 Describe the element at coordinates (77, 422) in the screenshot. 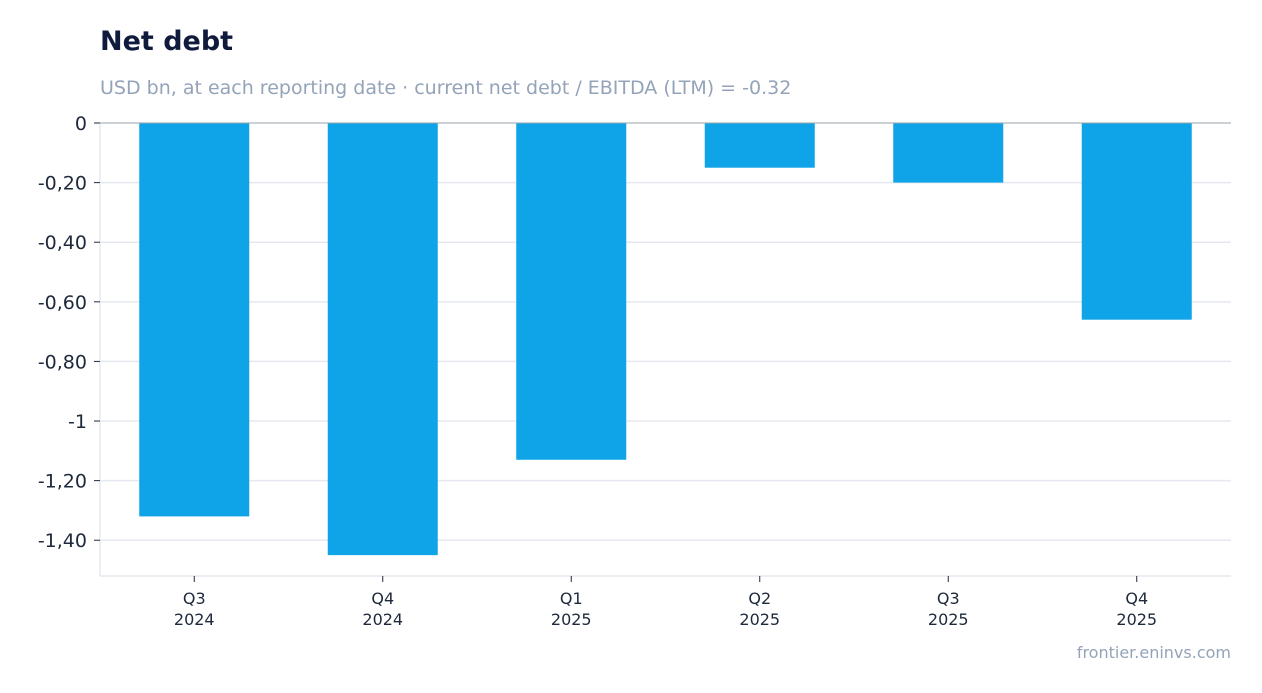

I see `y-tick-label: -1` at that location.